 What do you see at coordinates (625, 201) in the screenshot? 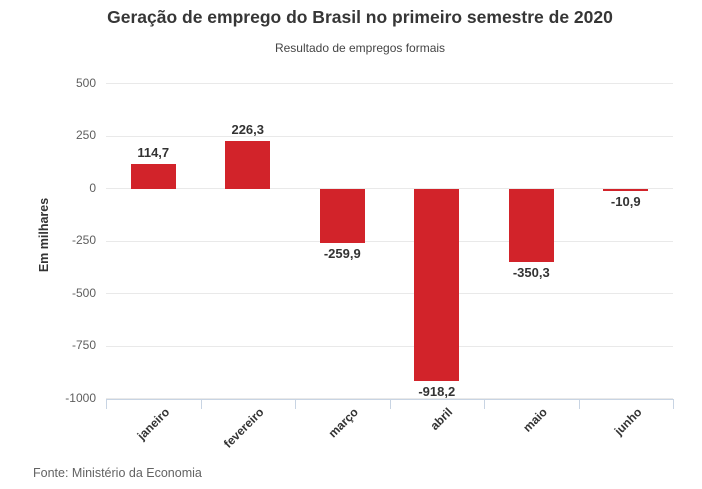
I see `bar-value-label: -10,9` at bounding box center [625, 201].